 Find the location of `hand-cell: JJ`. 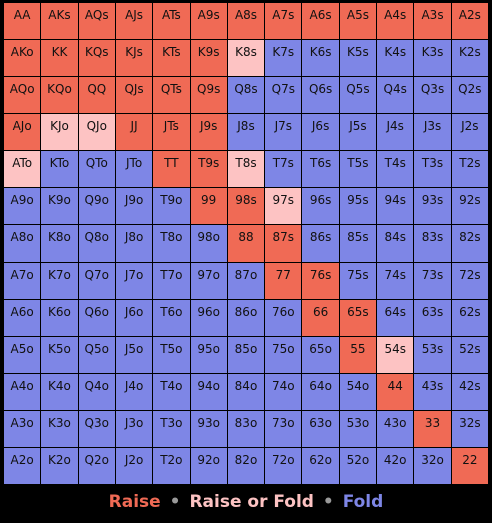

hand-cell: JJ is located at coordinates (134, 132).